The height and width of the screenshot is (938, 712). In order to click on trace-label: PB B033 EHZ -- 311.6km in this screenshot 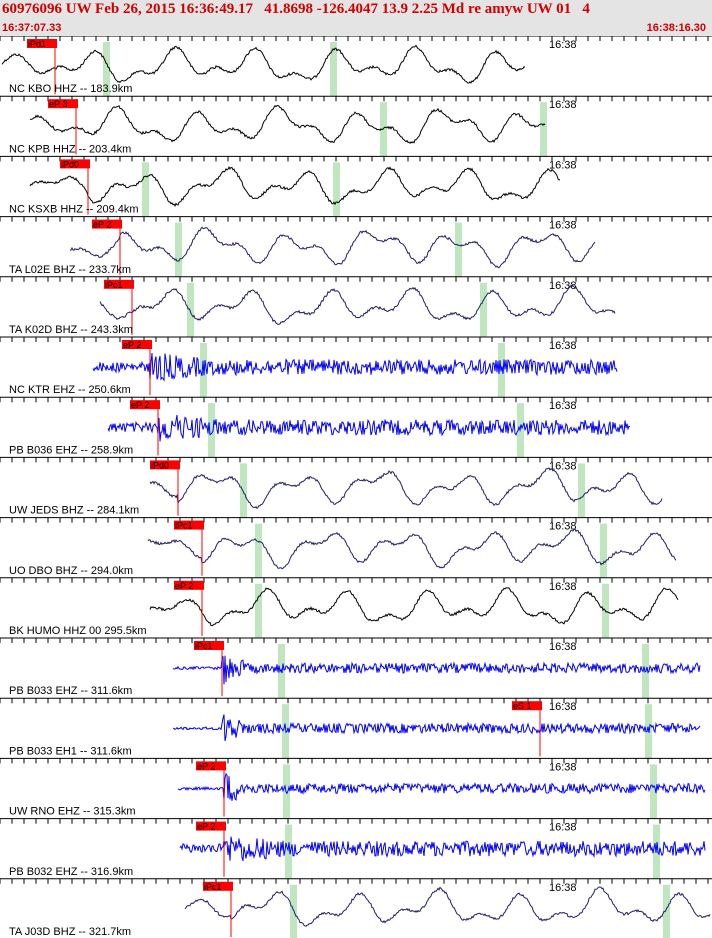, I will do `click(70, 691)`.